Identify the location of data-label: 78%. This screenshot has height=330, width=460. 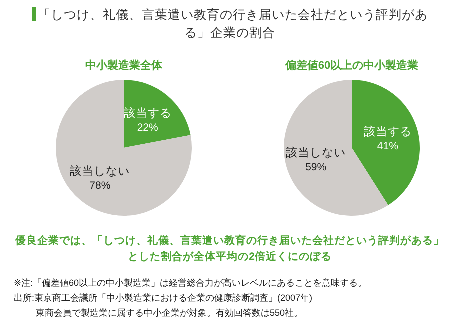
(100, 186).